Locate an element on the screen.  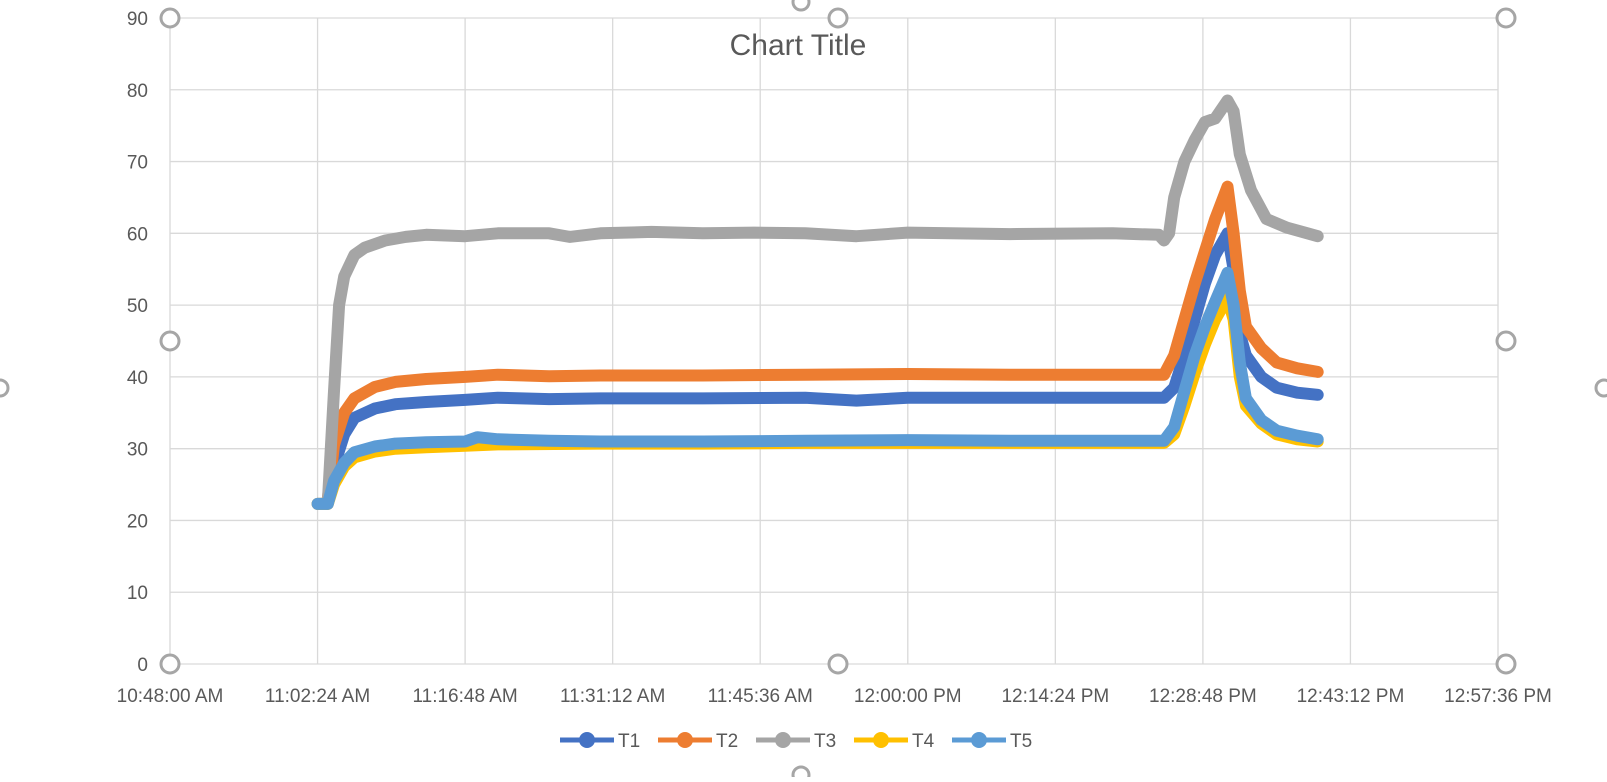
legend-label: T1 is located at coordinates (629, 741).